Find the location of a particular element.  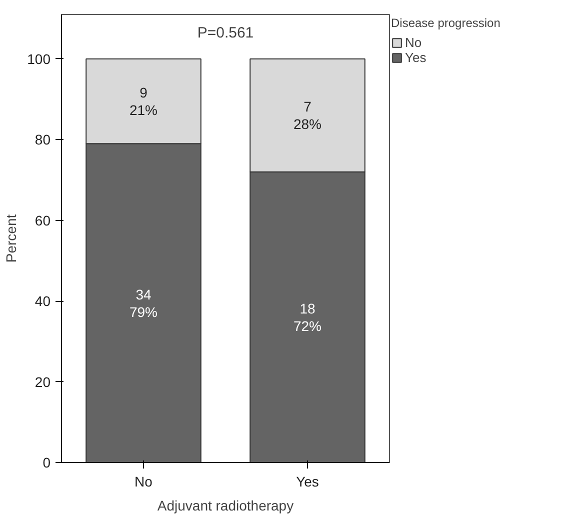

y-tick-label: 60 is located at coordinates (42, 220).